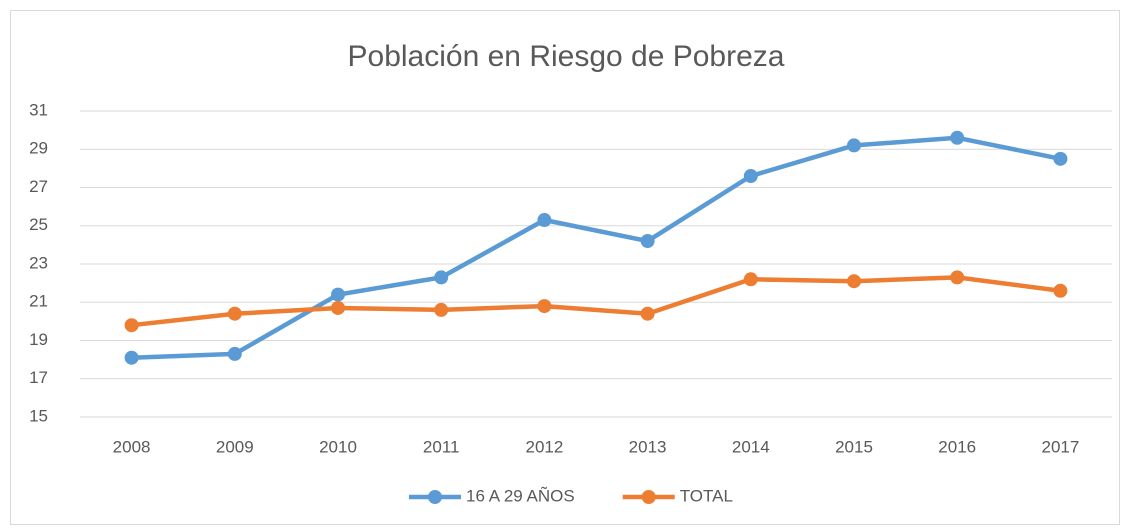 The image size is (1131, 531). What do you see at coordinates (544, 446) in the screenshot?
I see `x-tick-label: 2012` at bounding box center [544, 446].